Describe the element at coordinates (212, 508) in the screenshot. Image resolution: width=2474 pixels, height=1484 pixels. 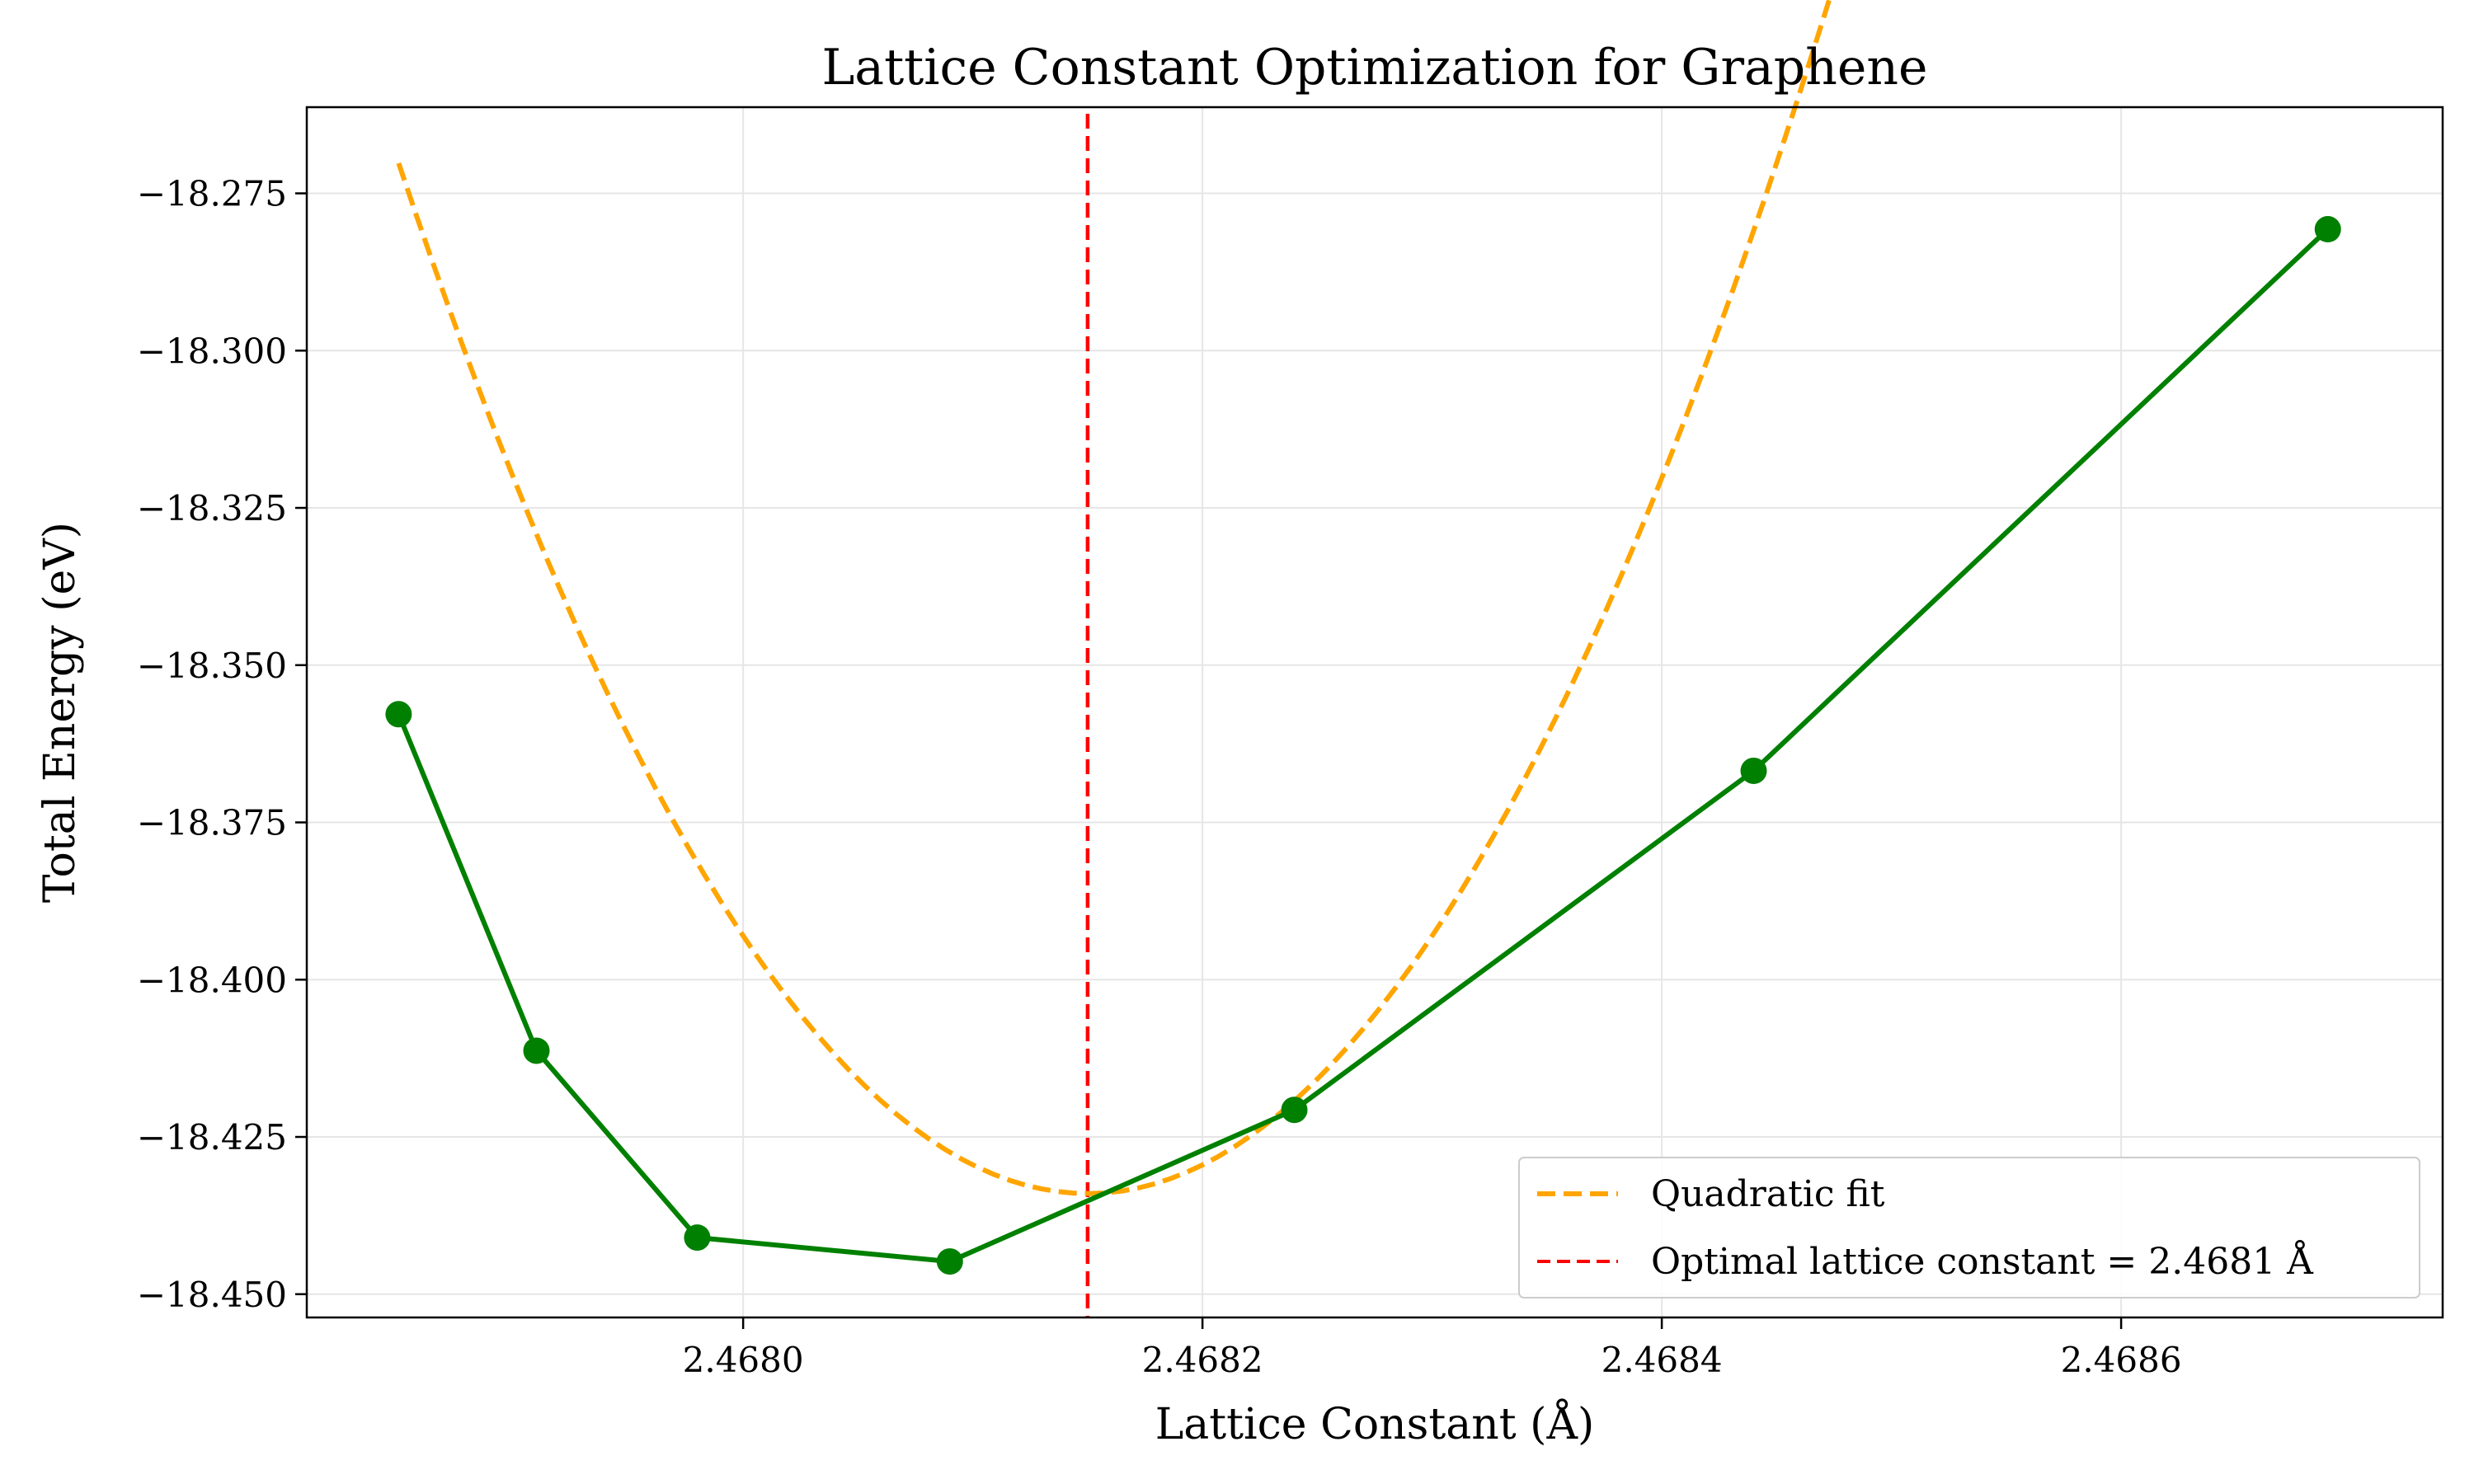
I see `y-tick-label: −18.325` at that location.